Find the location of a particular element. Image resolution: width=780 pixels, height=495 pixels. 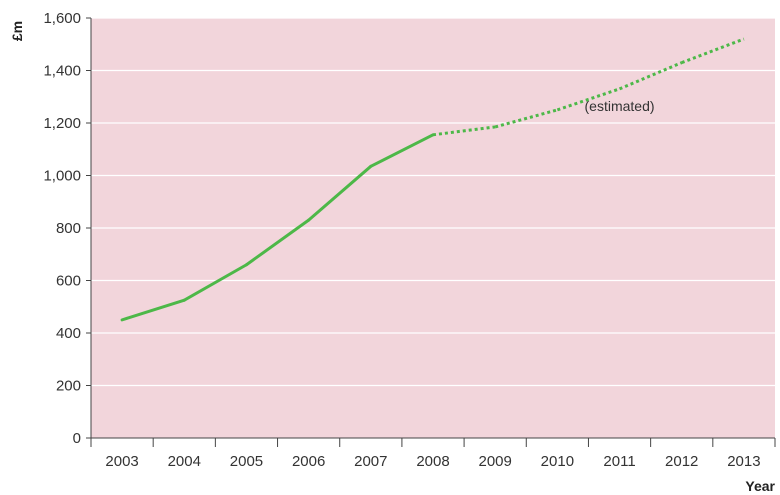

x-axis-title: Year is located at coordinates (760, 486).